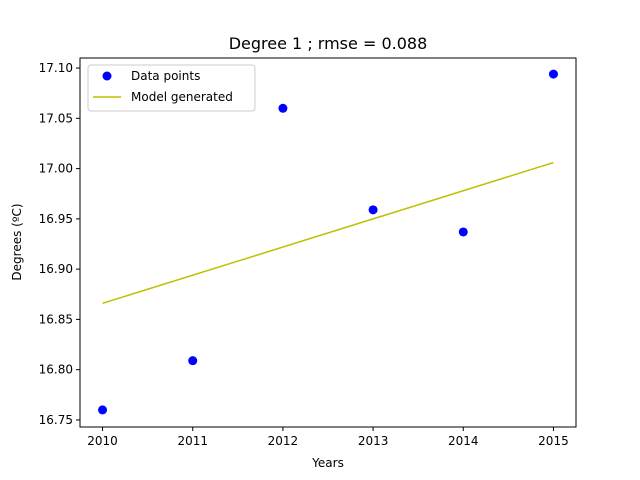 The image size is (640, 480). I want to click on legend-label: Data points, so click(165, 76).